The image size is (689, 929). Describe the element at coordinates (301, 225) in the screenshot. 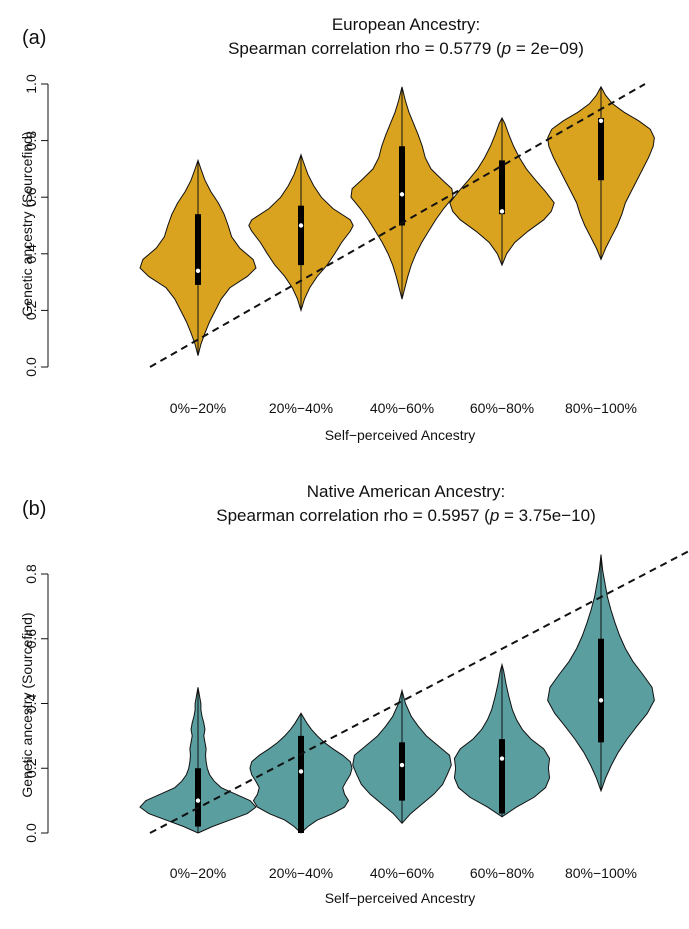

I see `panel-a-violin-2-median` at that location.